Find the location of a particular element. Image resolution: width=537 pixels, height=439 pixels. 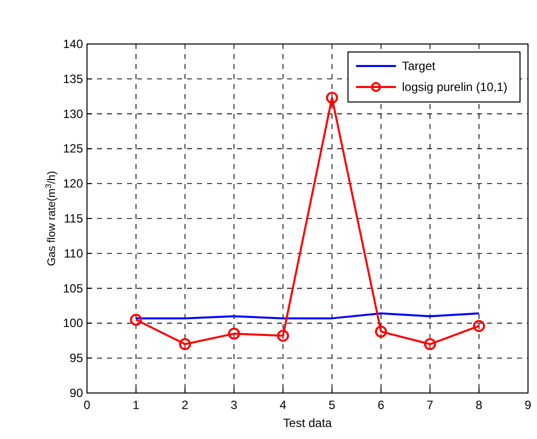

y-tick-label: 135 is located at coordinates (73, 79).